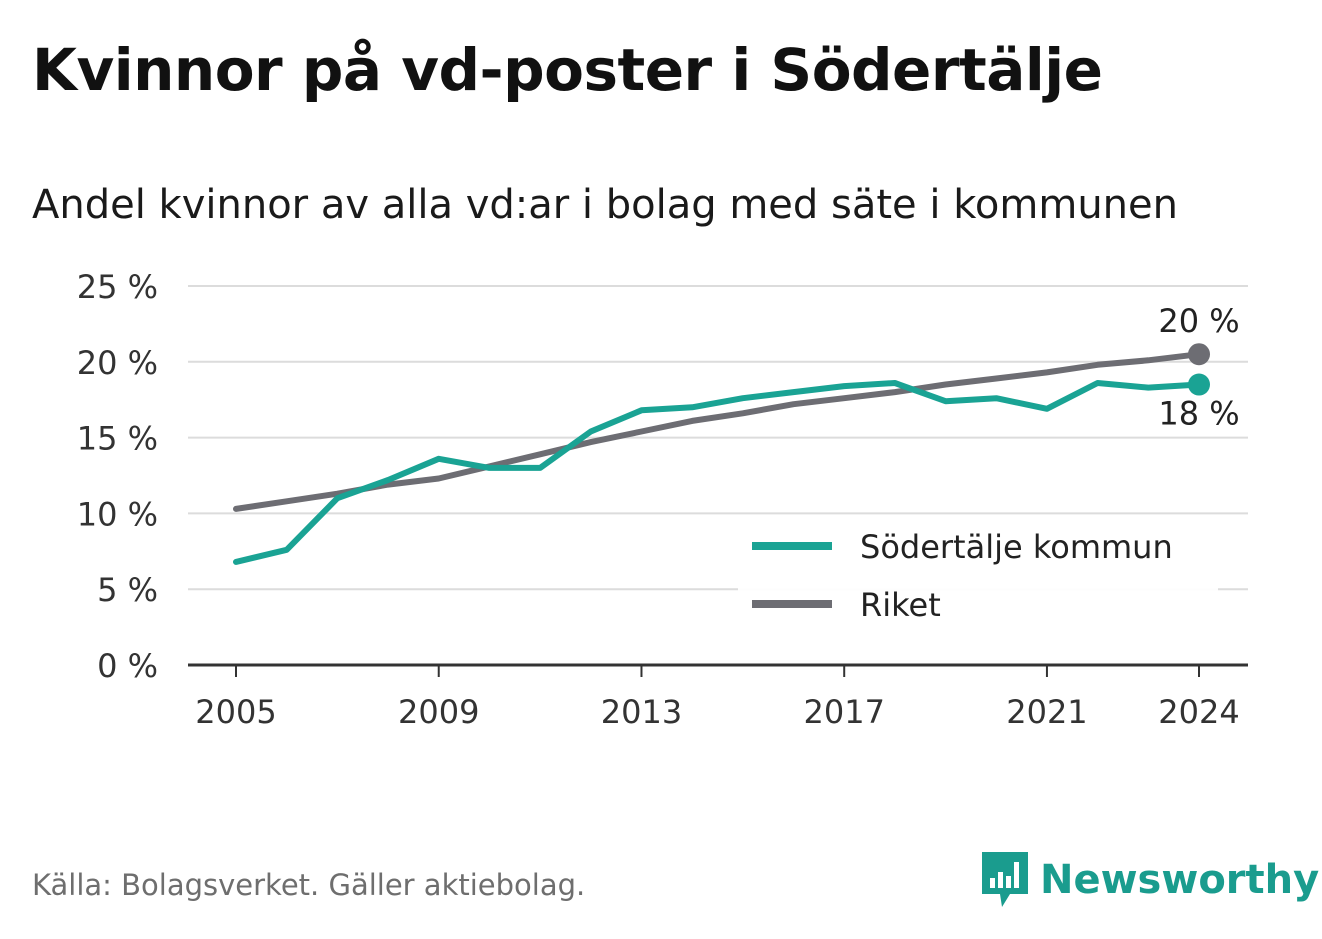 This screenshot has width=1322, height=939. What do you see at coordinates (117, 363) in the screenshot?
I see `y-tick-label: 20 %` at bounding box center [117, 363].